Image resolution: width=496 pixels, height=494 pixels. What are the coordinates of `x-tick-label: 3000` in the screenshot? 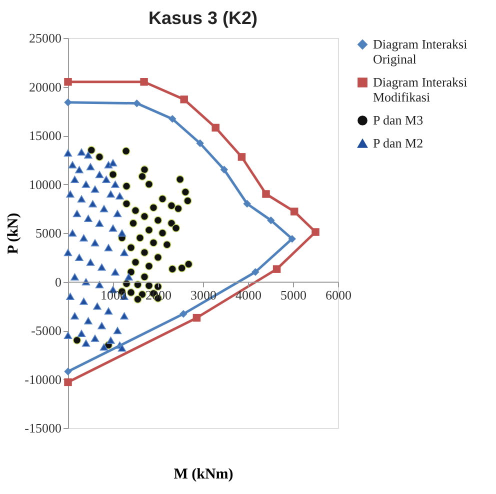 It's located at (203, 294).